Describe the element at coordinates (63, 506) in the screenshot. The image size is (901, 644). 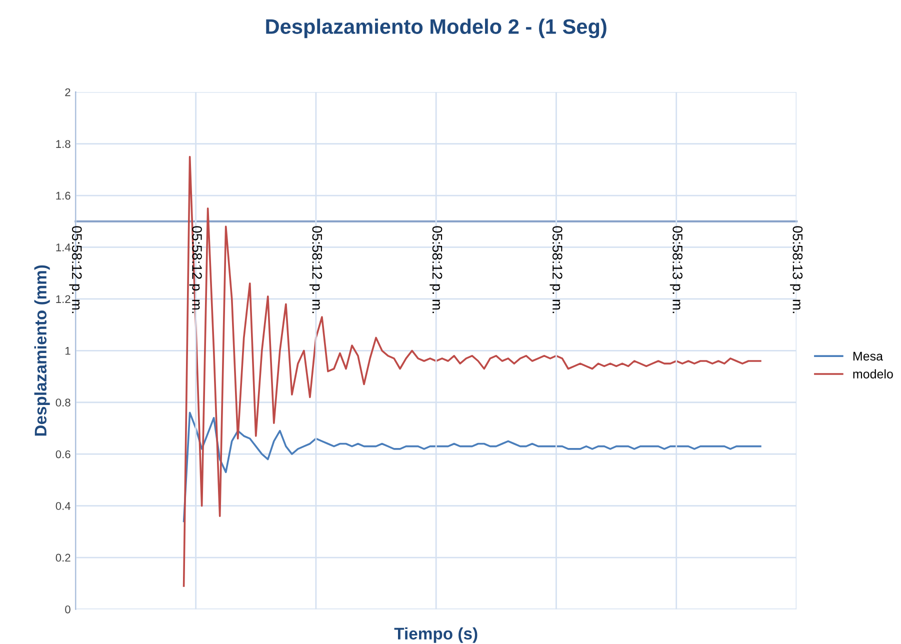
I see `y-tick-label: 0.4` at that location.